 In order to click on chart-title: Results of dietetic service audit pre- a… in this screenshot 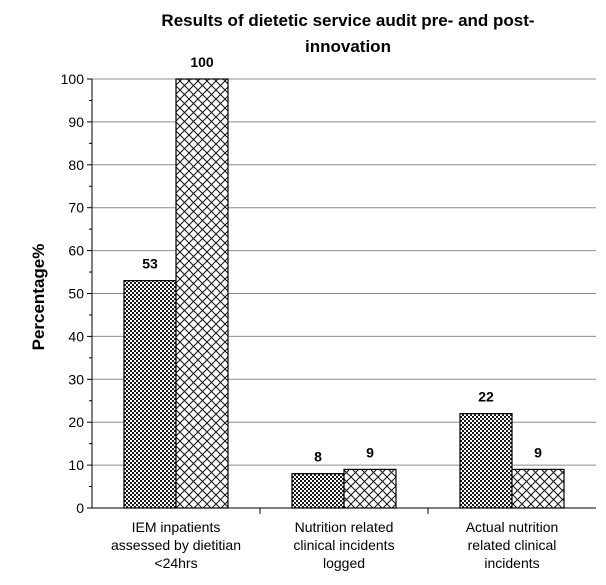, I will do `click(347, 33)`.